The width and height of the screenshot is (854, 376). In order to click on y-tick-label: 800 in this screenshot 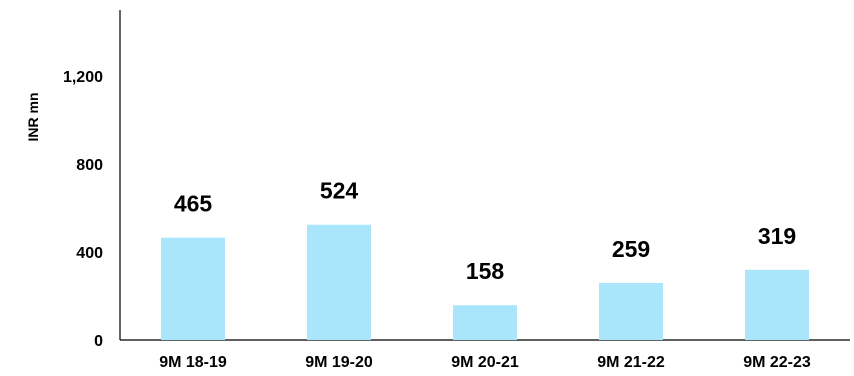, I will do `click(89, 165)`.